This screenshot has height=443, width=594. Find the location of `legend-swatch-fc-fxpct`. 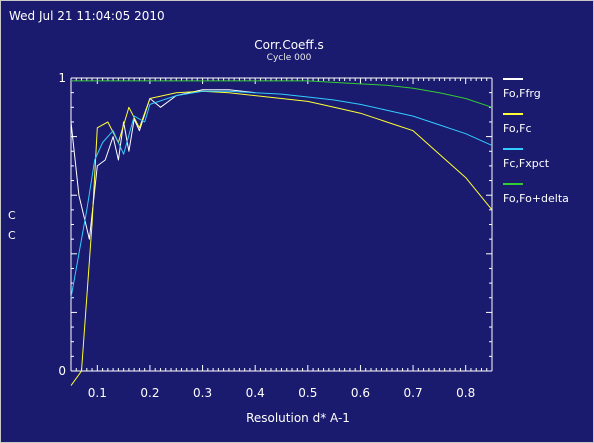

legend-swatch-fc-fxpct is located at coordinates (513, 149).